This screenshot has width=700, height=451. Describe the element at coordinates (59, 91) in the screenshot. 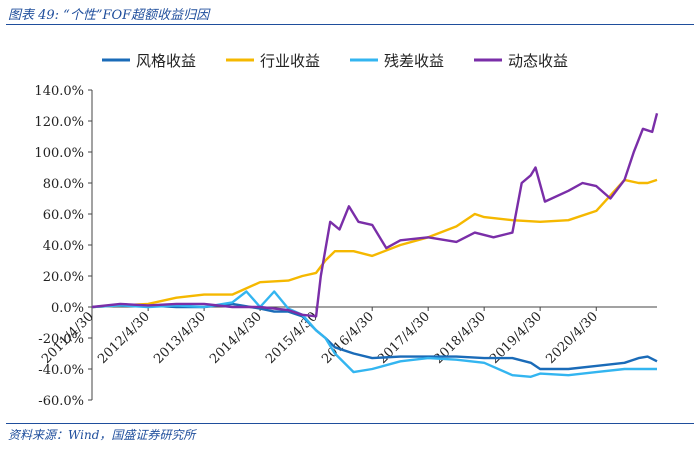

I see `y-tick-label: 140.0%` at that location.